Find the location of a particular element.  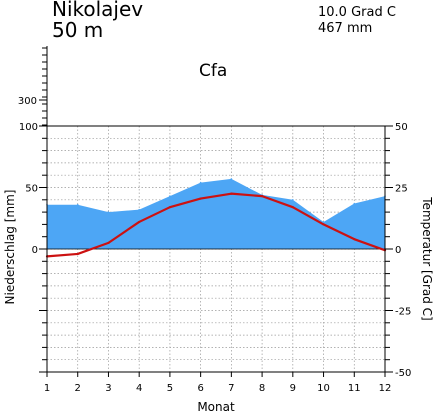

precipitation-area-layer is located at coordinates (216, 213).